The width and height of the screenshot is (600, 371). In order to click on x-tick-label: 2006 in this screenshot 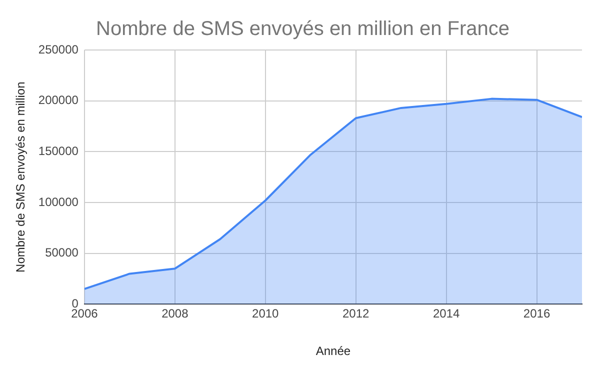, I will do `click(84, 313)`.